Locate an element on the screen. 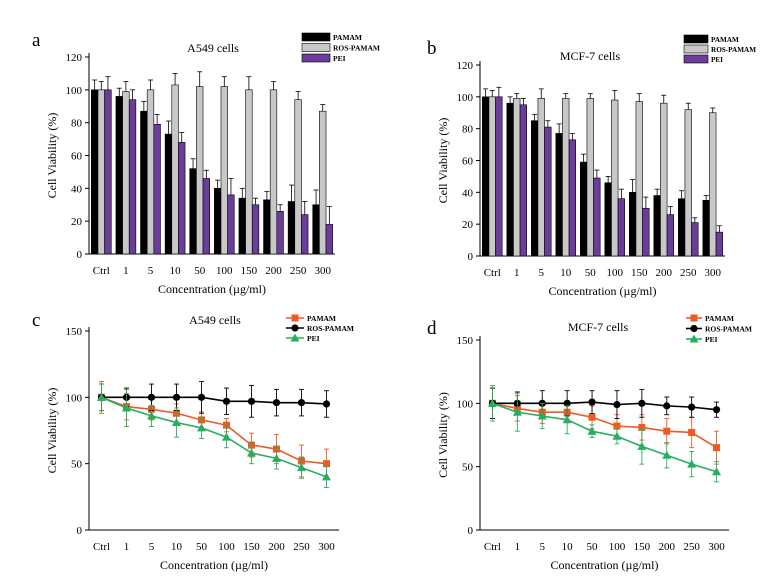 Image resolution: width=782 pixels, height=584 pixels. y-tick-label: 80 is located at coordinates (77, 124).